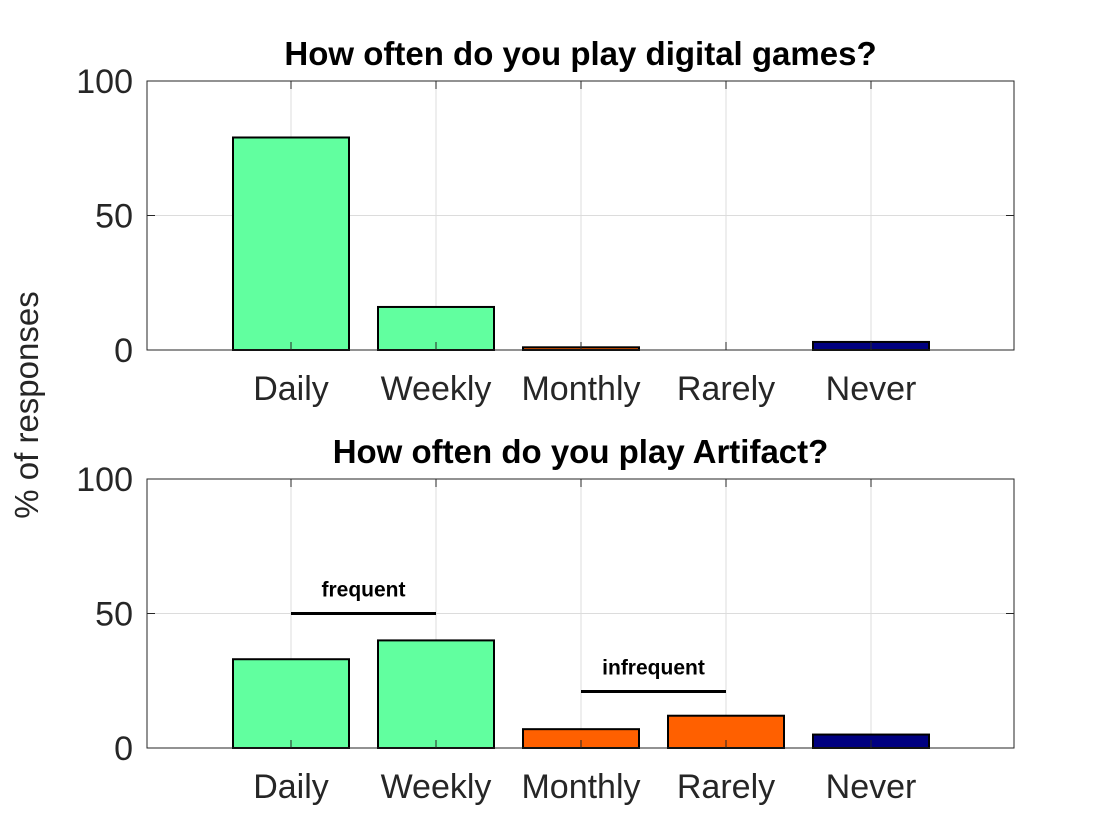 Image resolution: width=1120 pixels, height=840 pixels. I want to click on annotation-label: frequent, so click(364, 590).